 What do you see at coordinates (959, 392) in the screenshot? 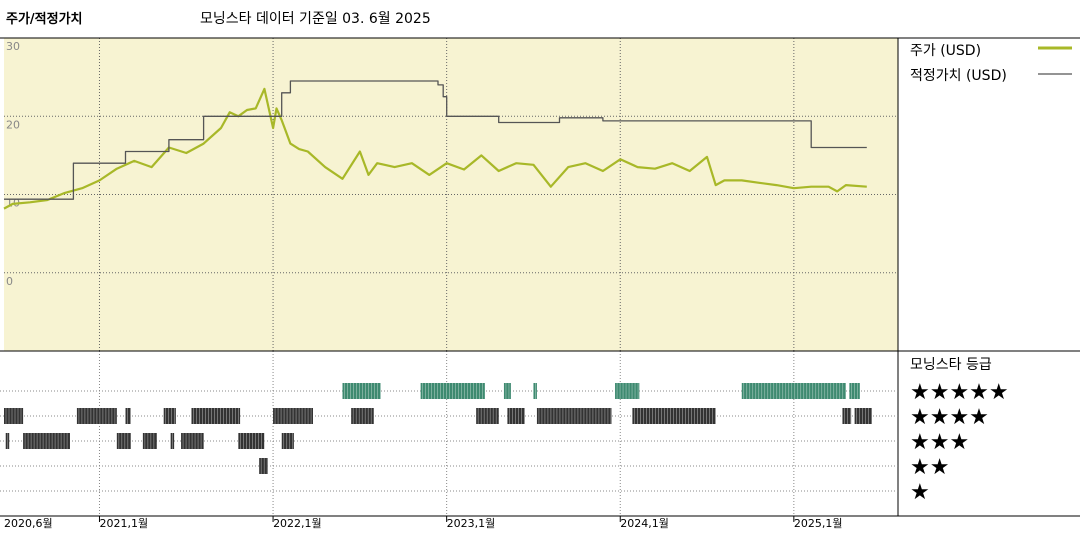
I see `rating-level-5-stars: ★★★★★` at bounding box center [959, 392].